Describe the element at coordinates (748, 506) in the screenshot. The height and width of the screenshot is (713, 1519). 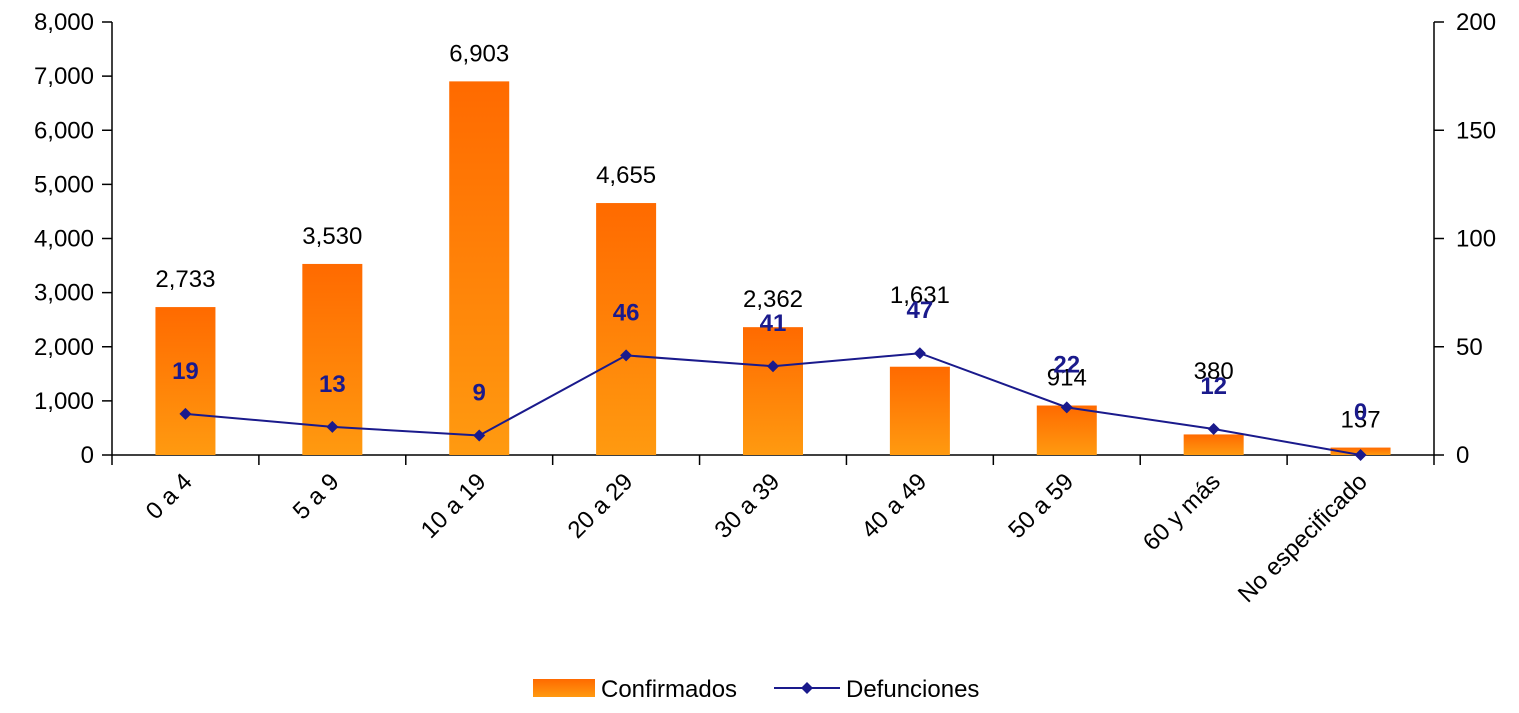
I see `x-tick-label: 30 a 39` at that location.